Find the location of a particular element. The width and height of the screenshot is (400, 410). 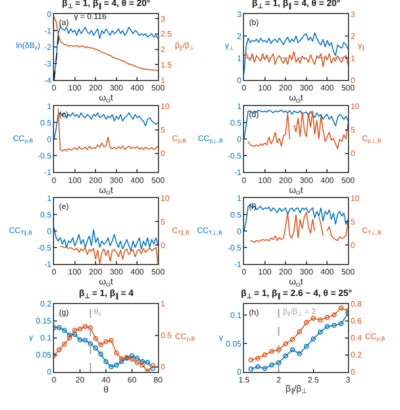

y-axis-title: CC$_{p⊥,B}$ is located at coordinates (211, 139).